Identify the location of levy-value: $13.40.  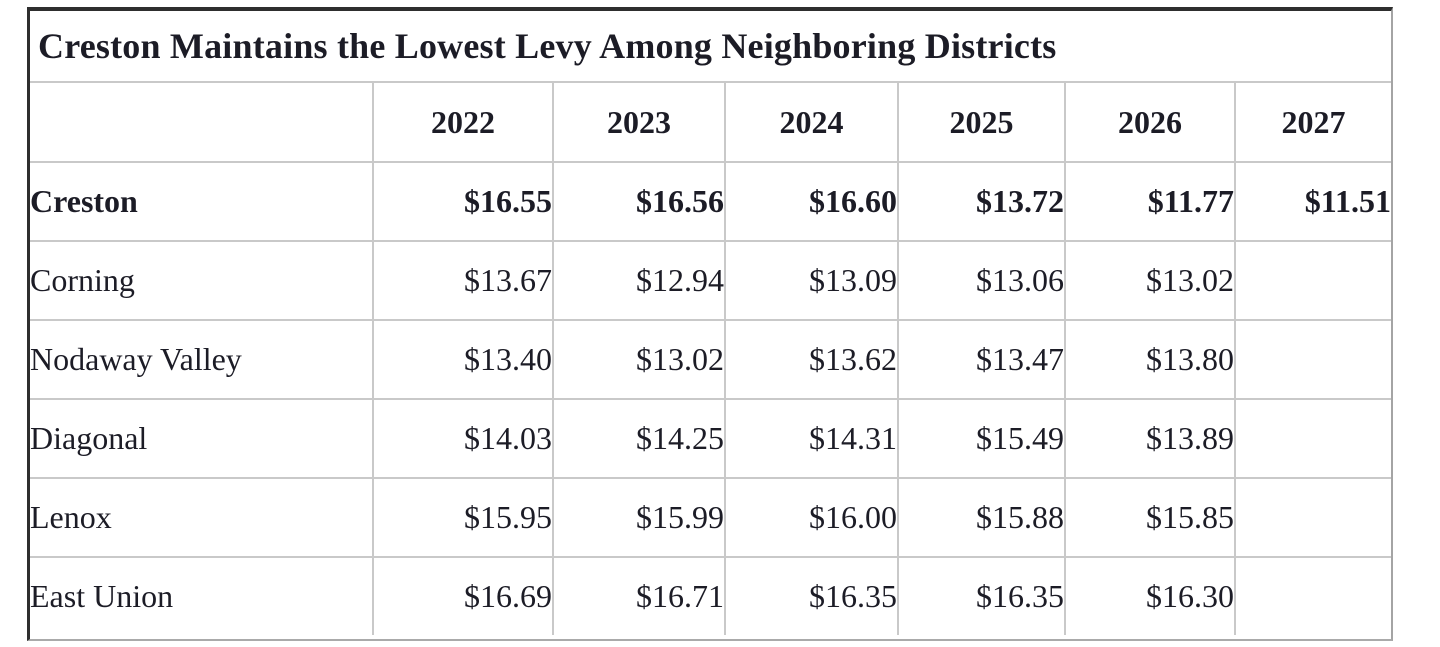
(463, 359).